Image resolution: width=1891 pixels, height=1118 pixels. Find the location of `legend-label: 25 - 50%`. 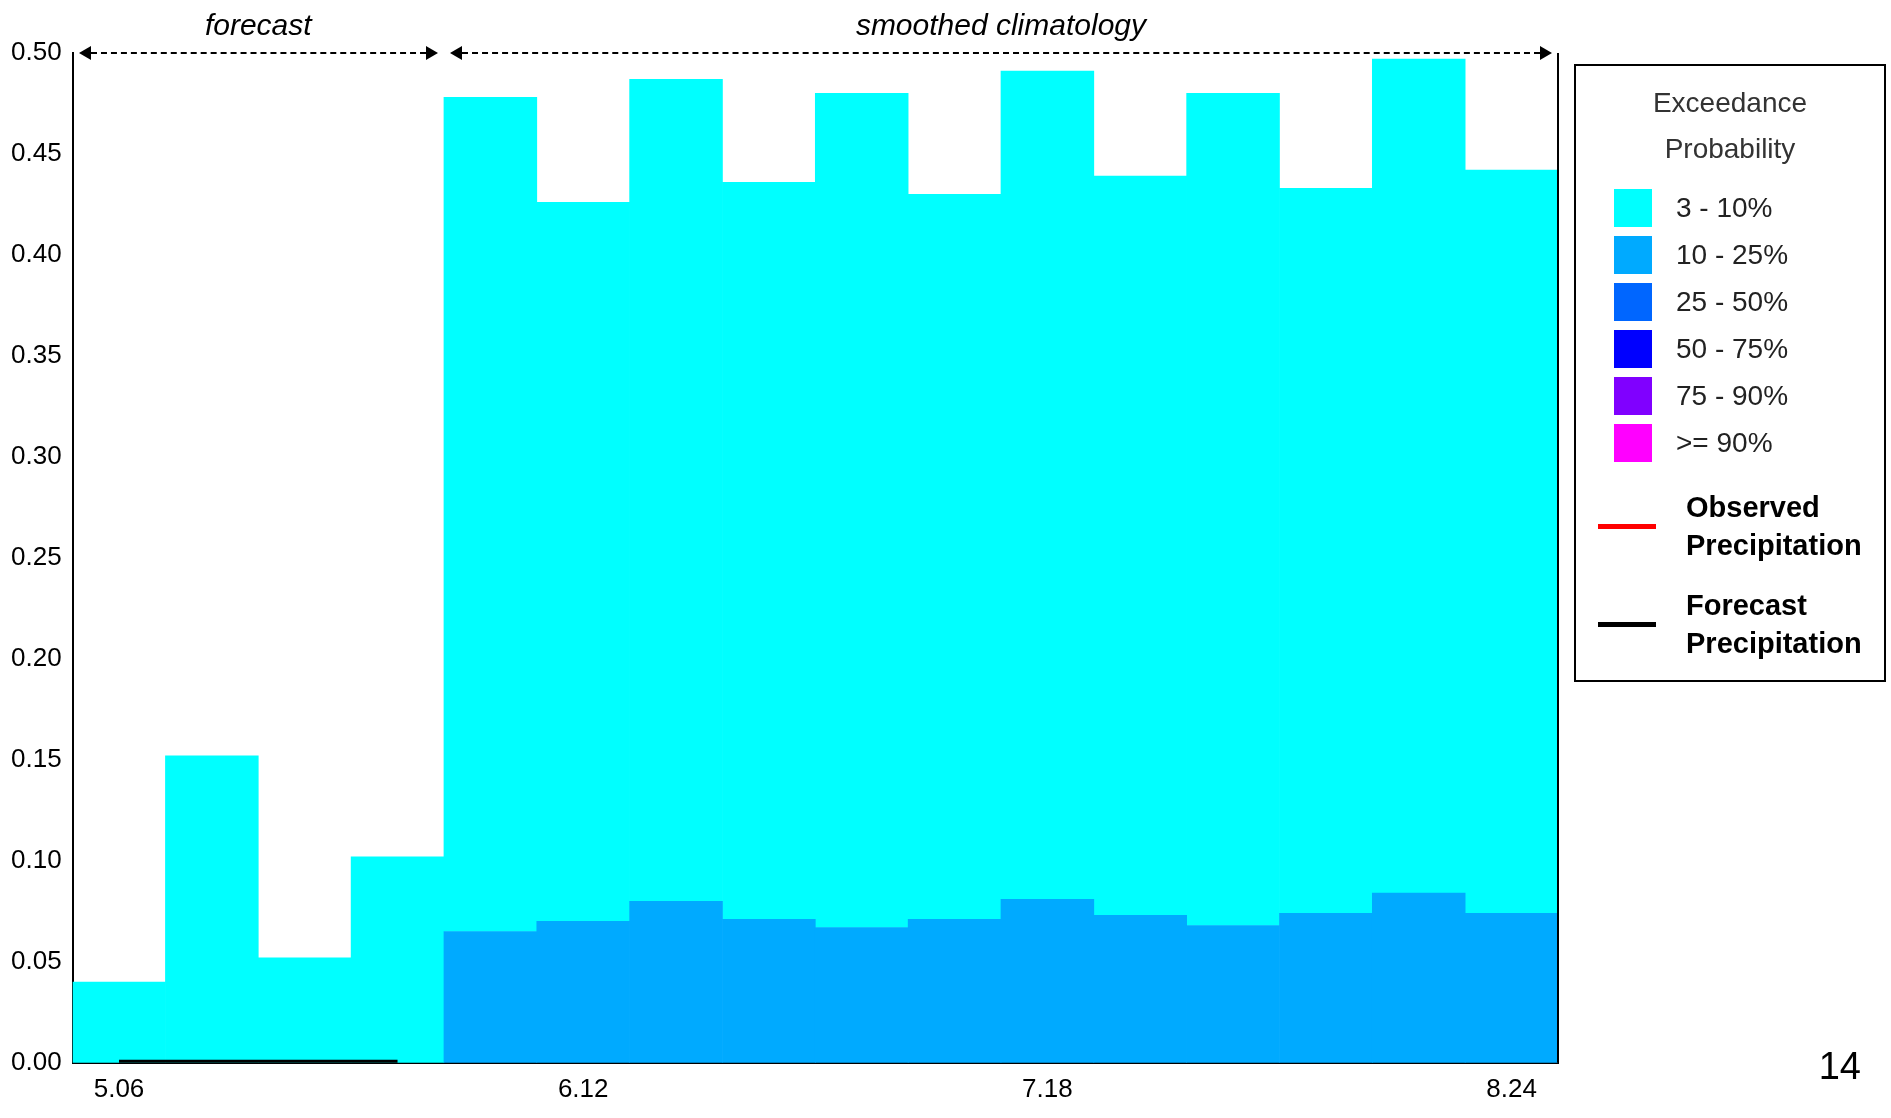

legend-label: 25 - 50% is located at coordinates (1732, 301).